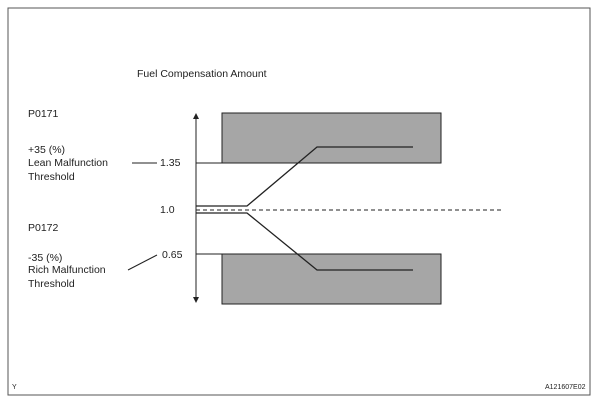  What do you see at coordinates (14, 387) in the screenshot?
I see `footer-left: Y` at bounding box center [14, 387].